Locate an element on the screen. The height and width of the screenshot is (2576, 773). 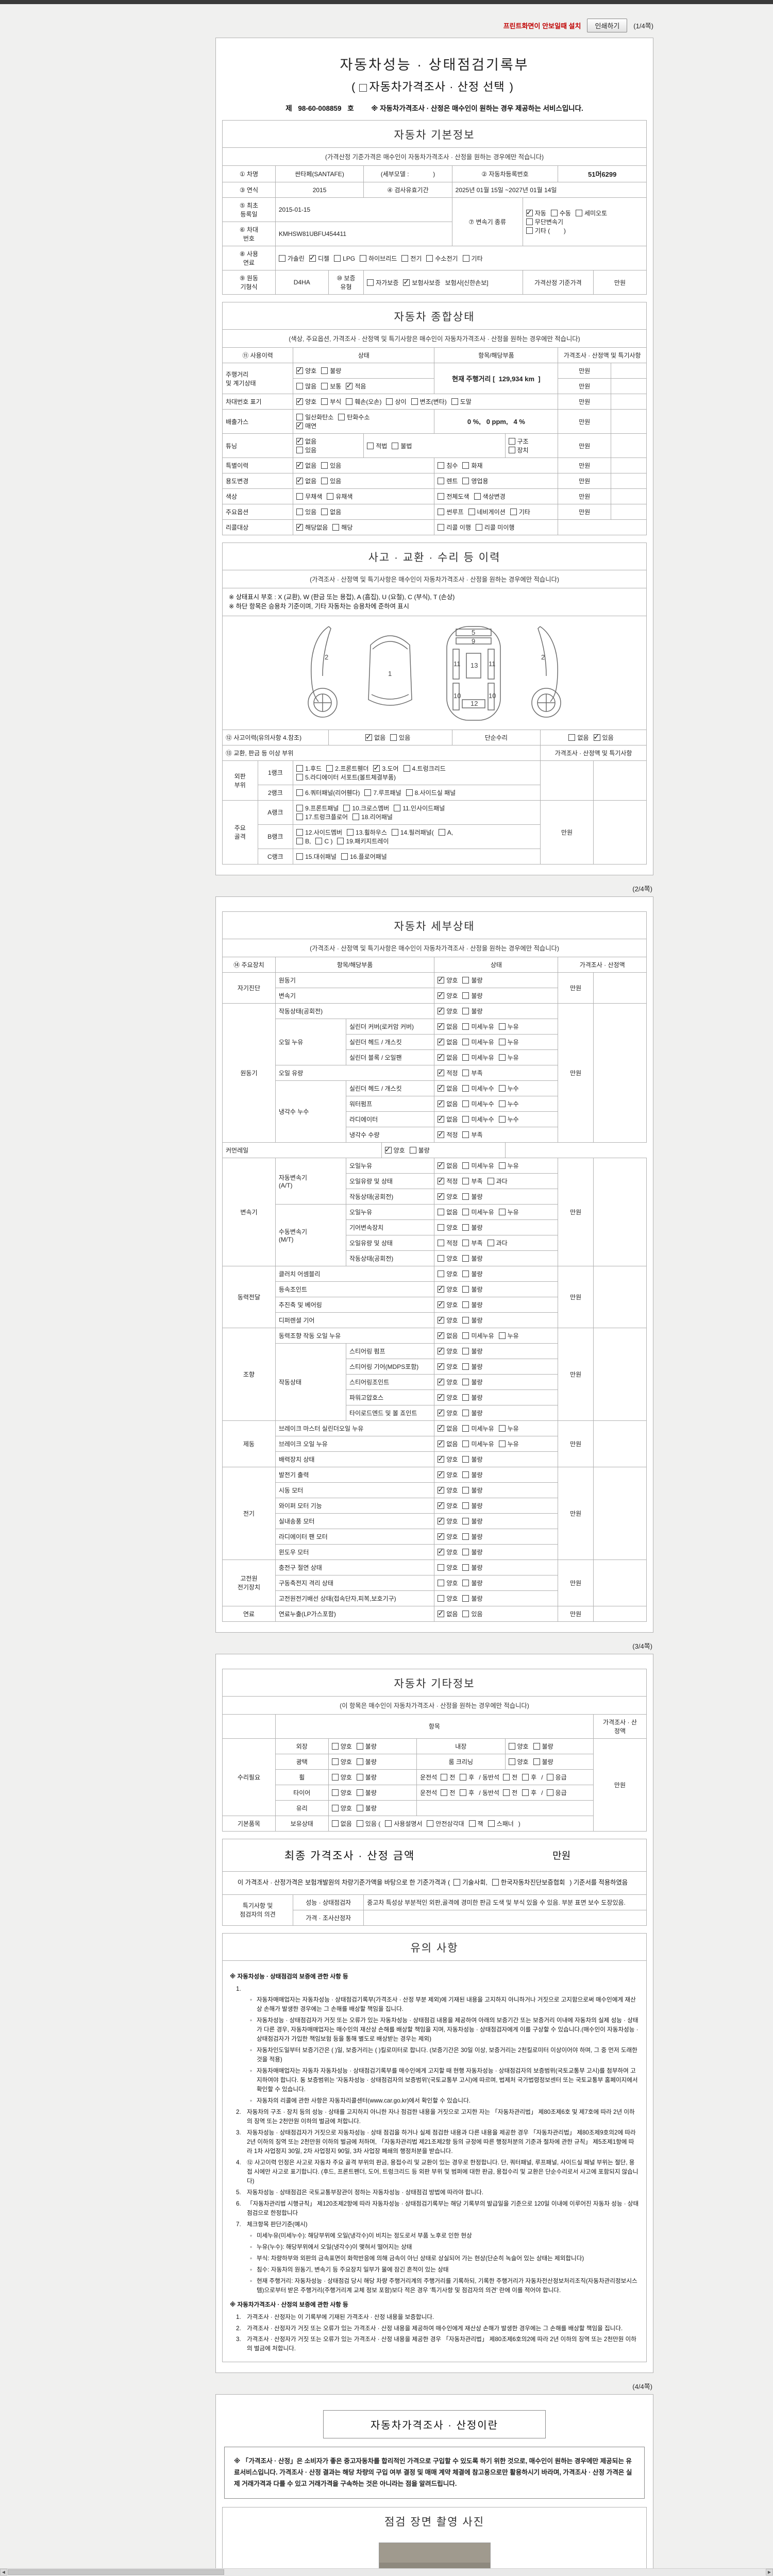
checkbox-option: 불법 is located at coordinates (402, 446).